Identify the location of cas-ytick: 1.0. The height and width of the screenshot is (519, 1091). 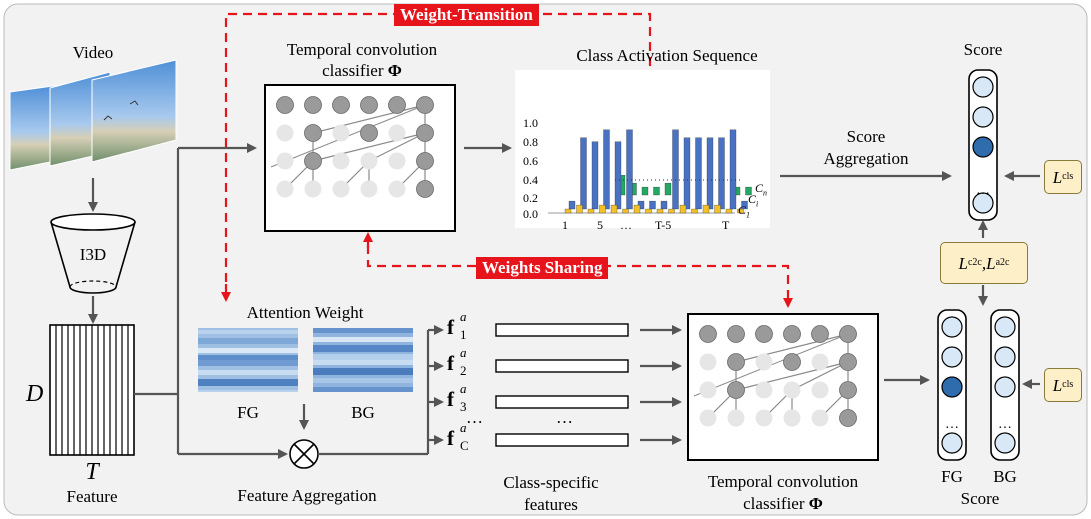
(530, 123).